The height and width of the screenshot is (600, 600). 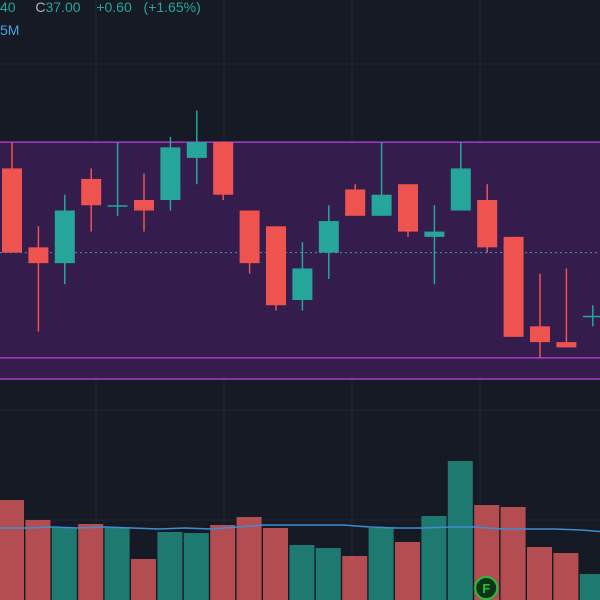 I want to click on event-marker: F, so click(x=486, y=588).